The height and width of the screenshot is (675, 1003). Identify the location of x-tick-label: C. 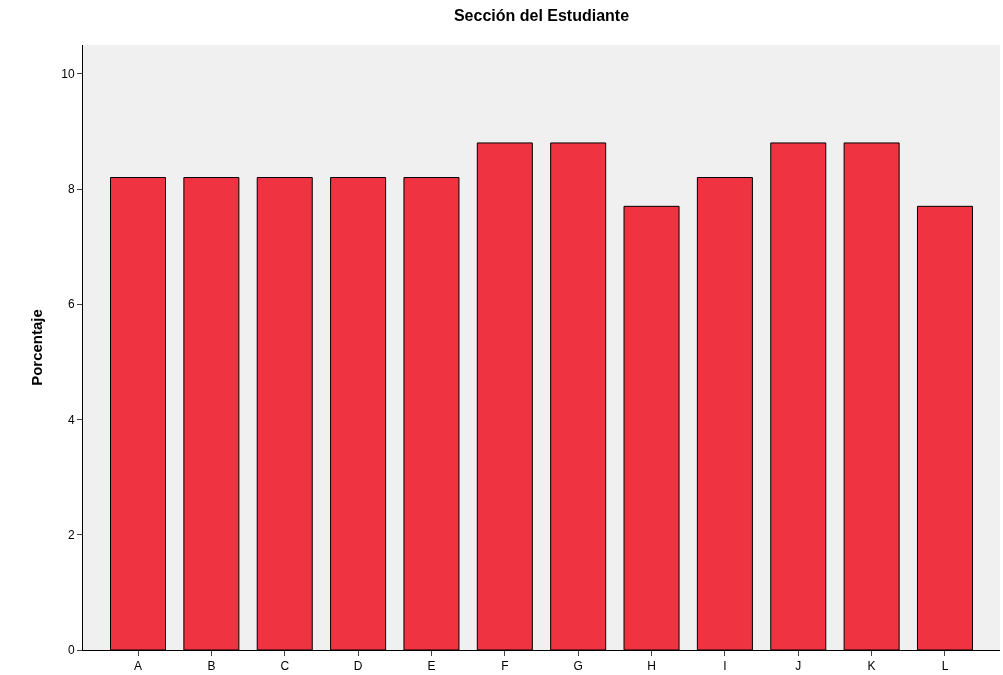
(285, 666).